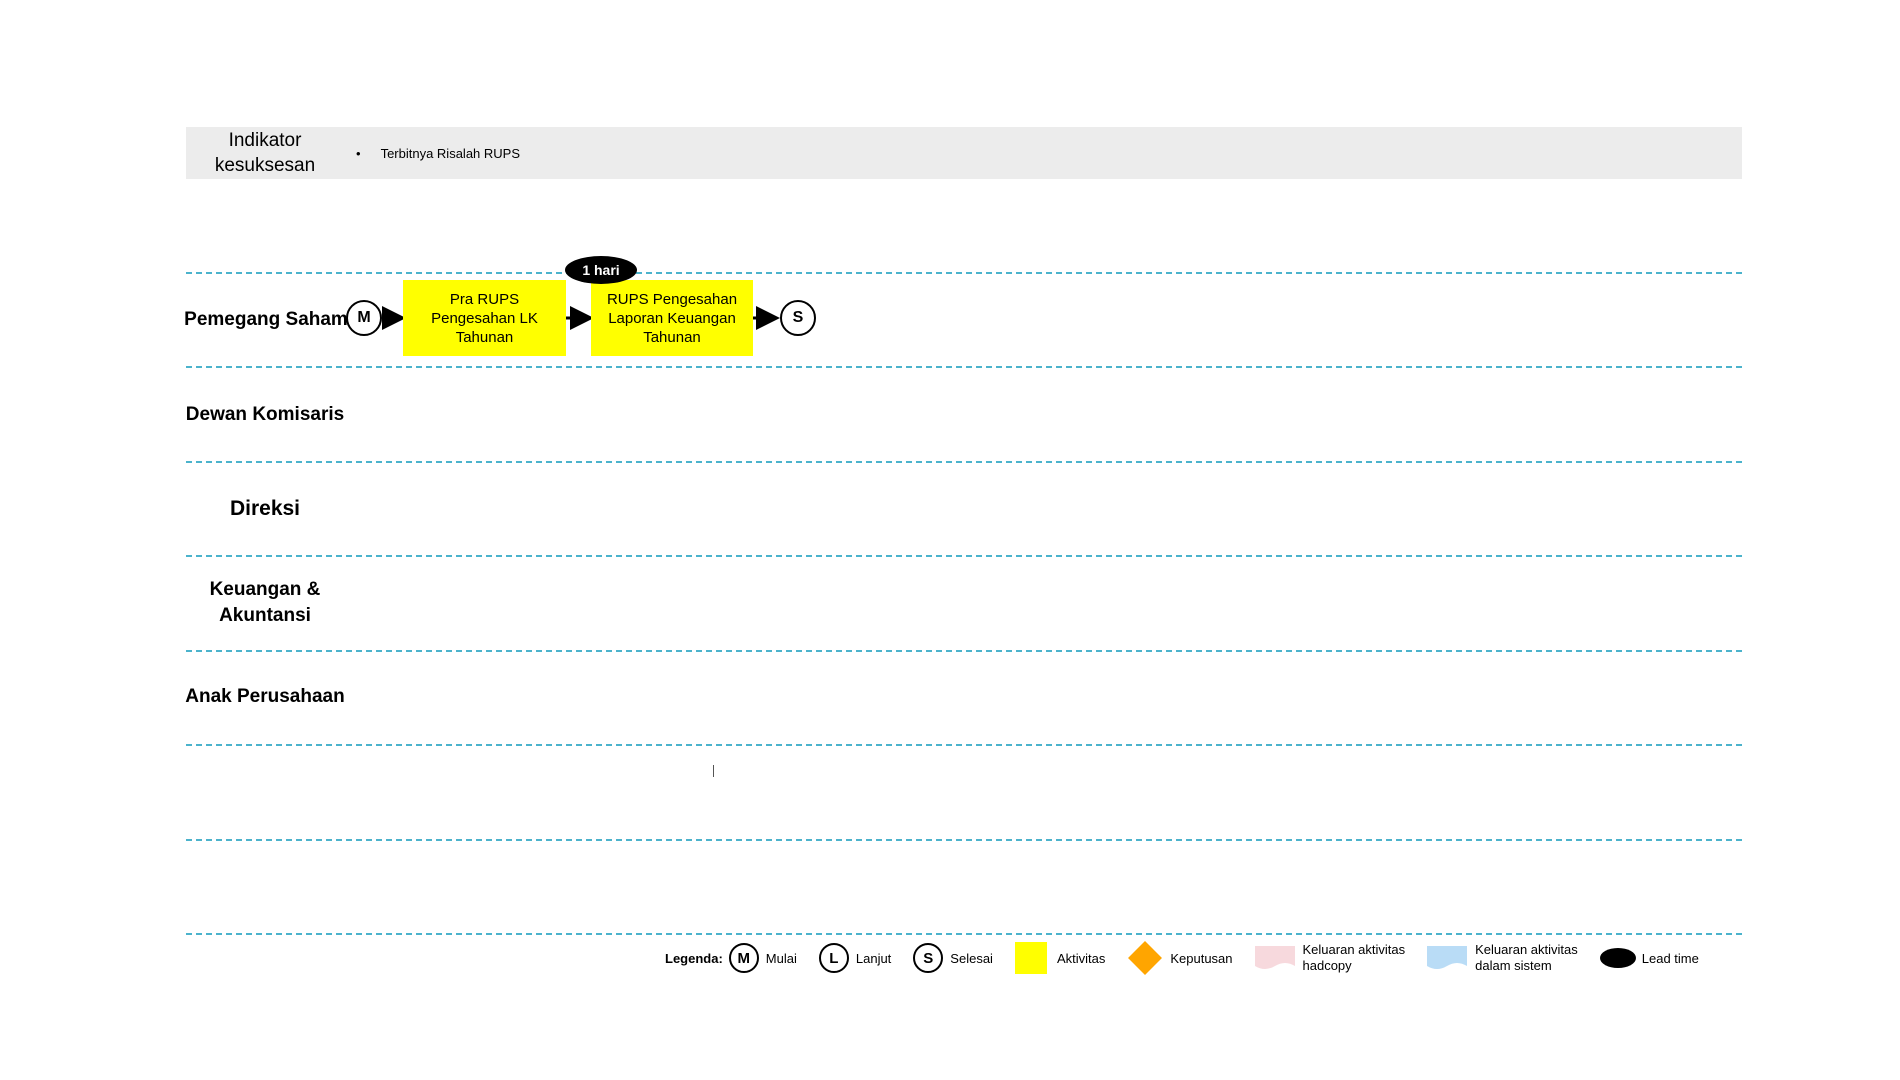  I want to click on legend-label: dalam sistem, so click(1513, 965).